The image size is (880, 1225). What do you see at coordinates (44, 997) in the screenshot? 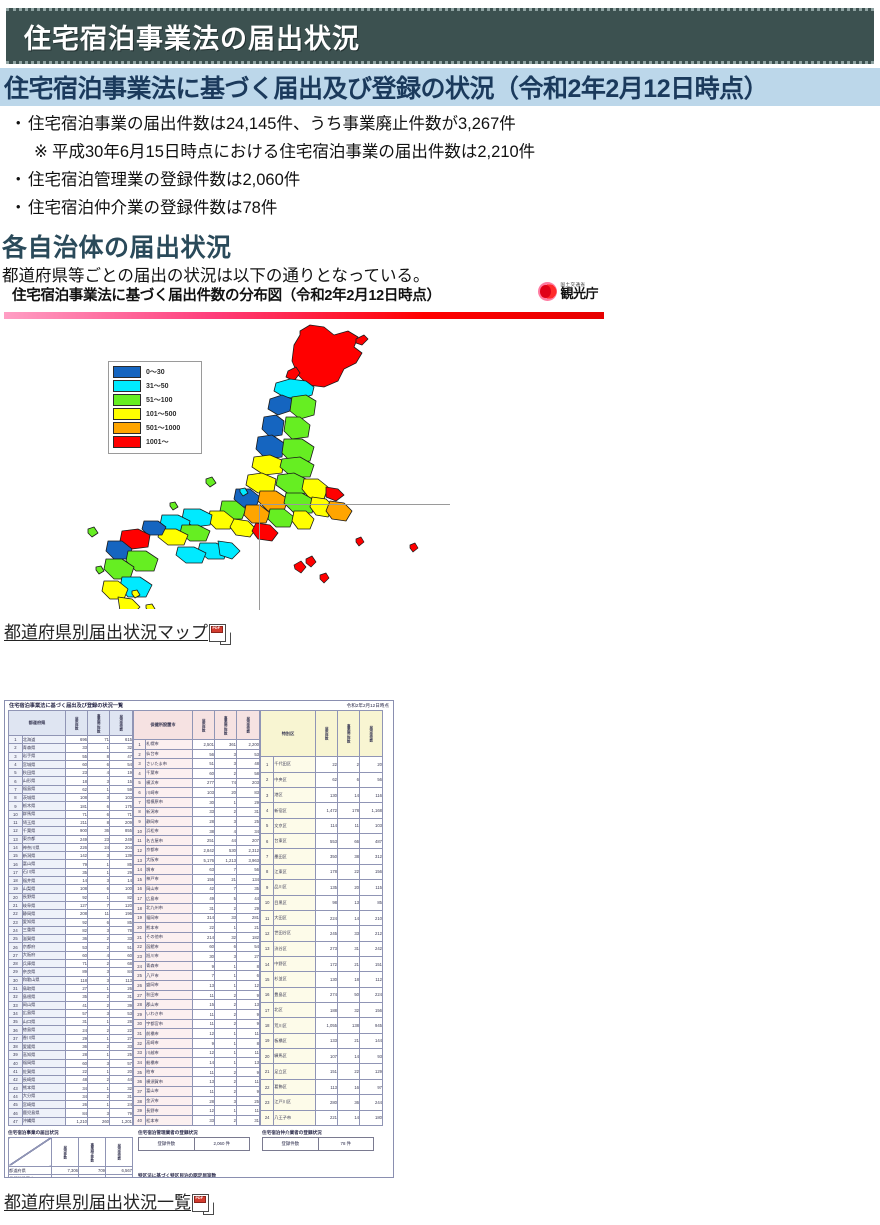
I see `table-cell: 島根県` at bounding box center [44, 997].